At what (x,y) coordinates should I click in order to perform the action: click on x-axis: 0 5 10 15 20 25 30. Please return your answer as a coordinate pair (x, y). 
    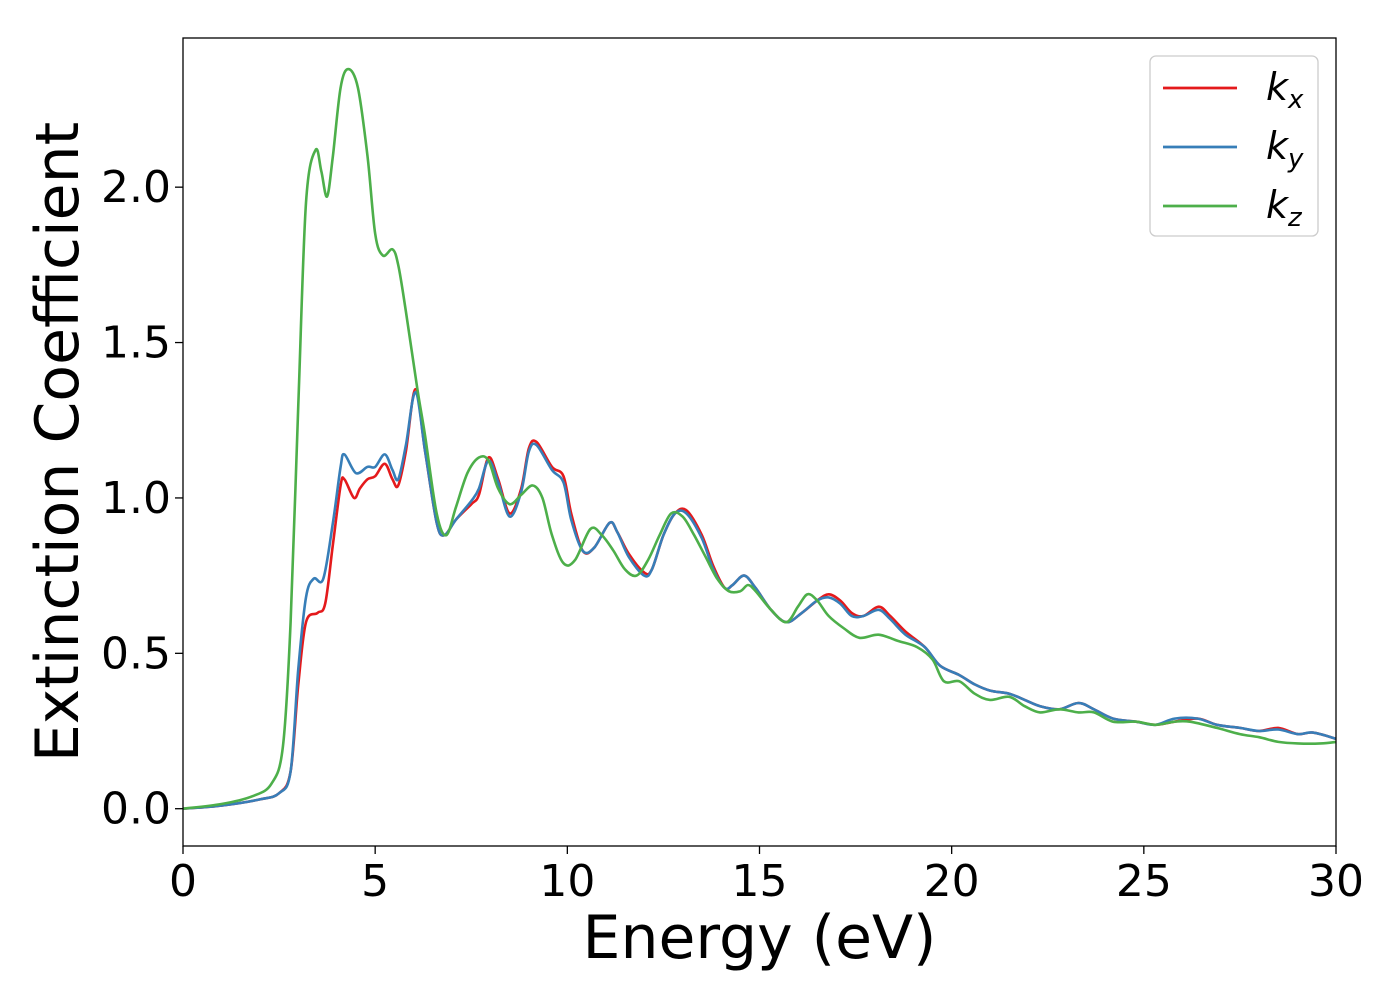
    Looking at the image, I should click on (766, 876).